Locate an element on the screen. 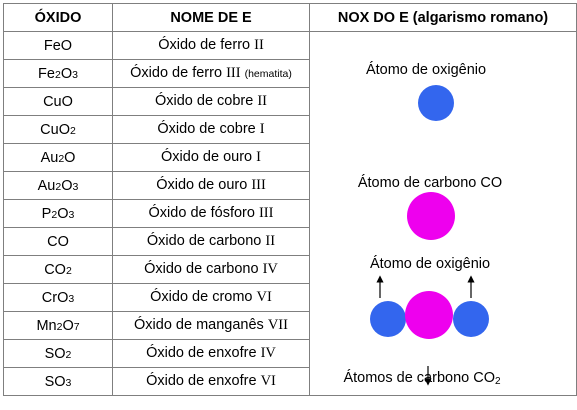 The image size is (577, 410). header-nox: NOX DO E (algarismo romano) is located at coordinates (443, 17).